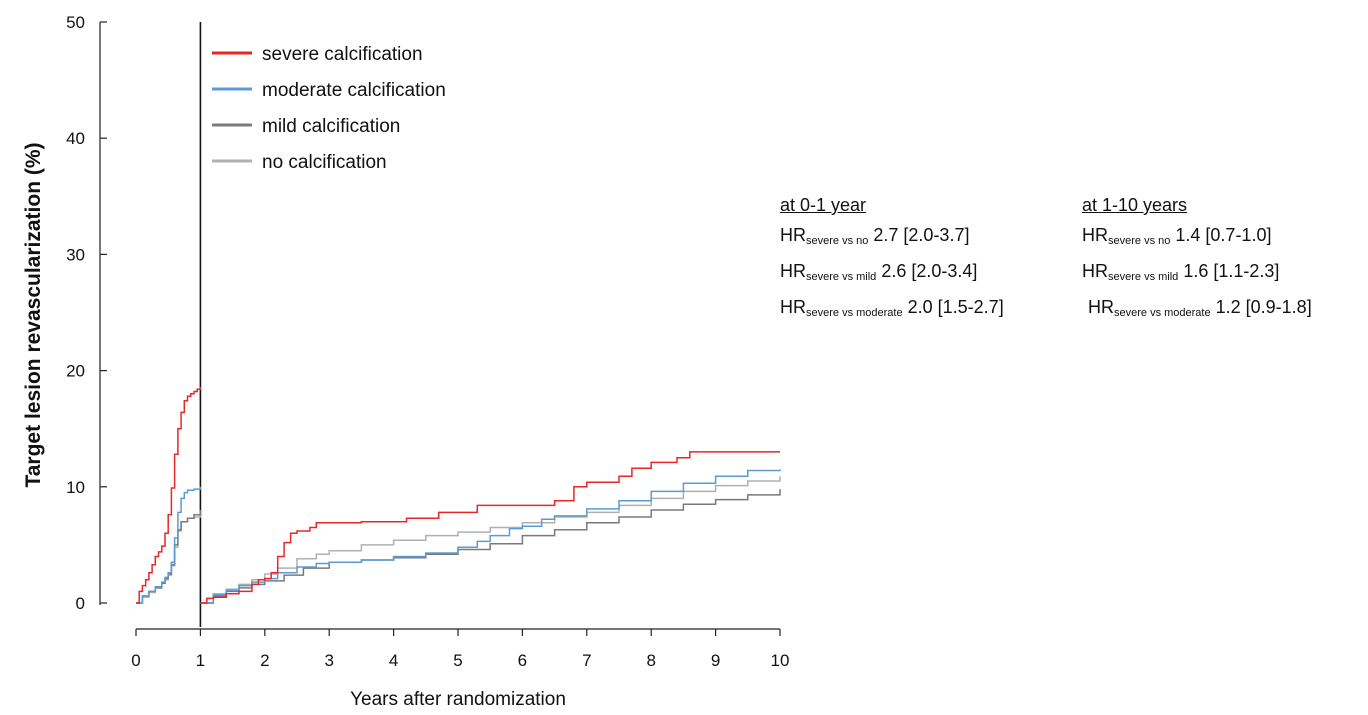 The image size is (1368, 715). I want to click on x-axis-label: Years after randomization, so click(458, 699).